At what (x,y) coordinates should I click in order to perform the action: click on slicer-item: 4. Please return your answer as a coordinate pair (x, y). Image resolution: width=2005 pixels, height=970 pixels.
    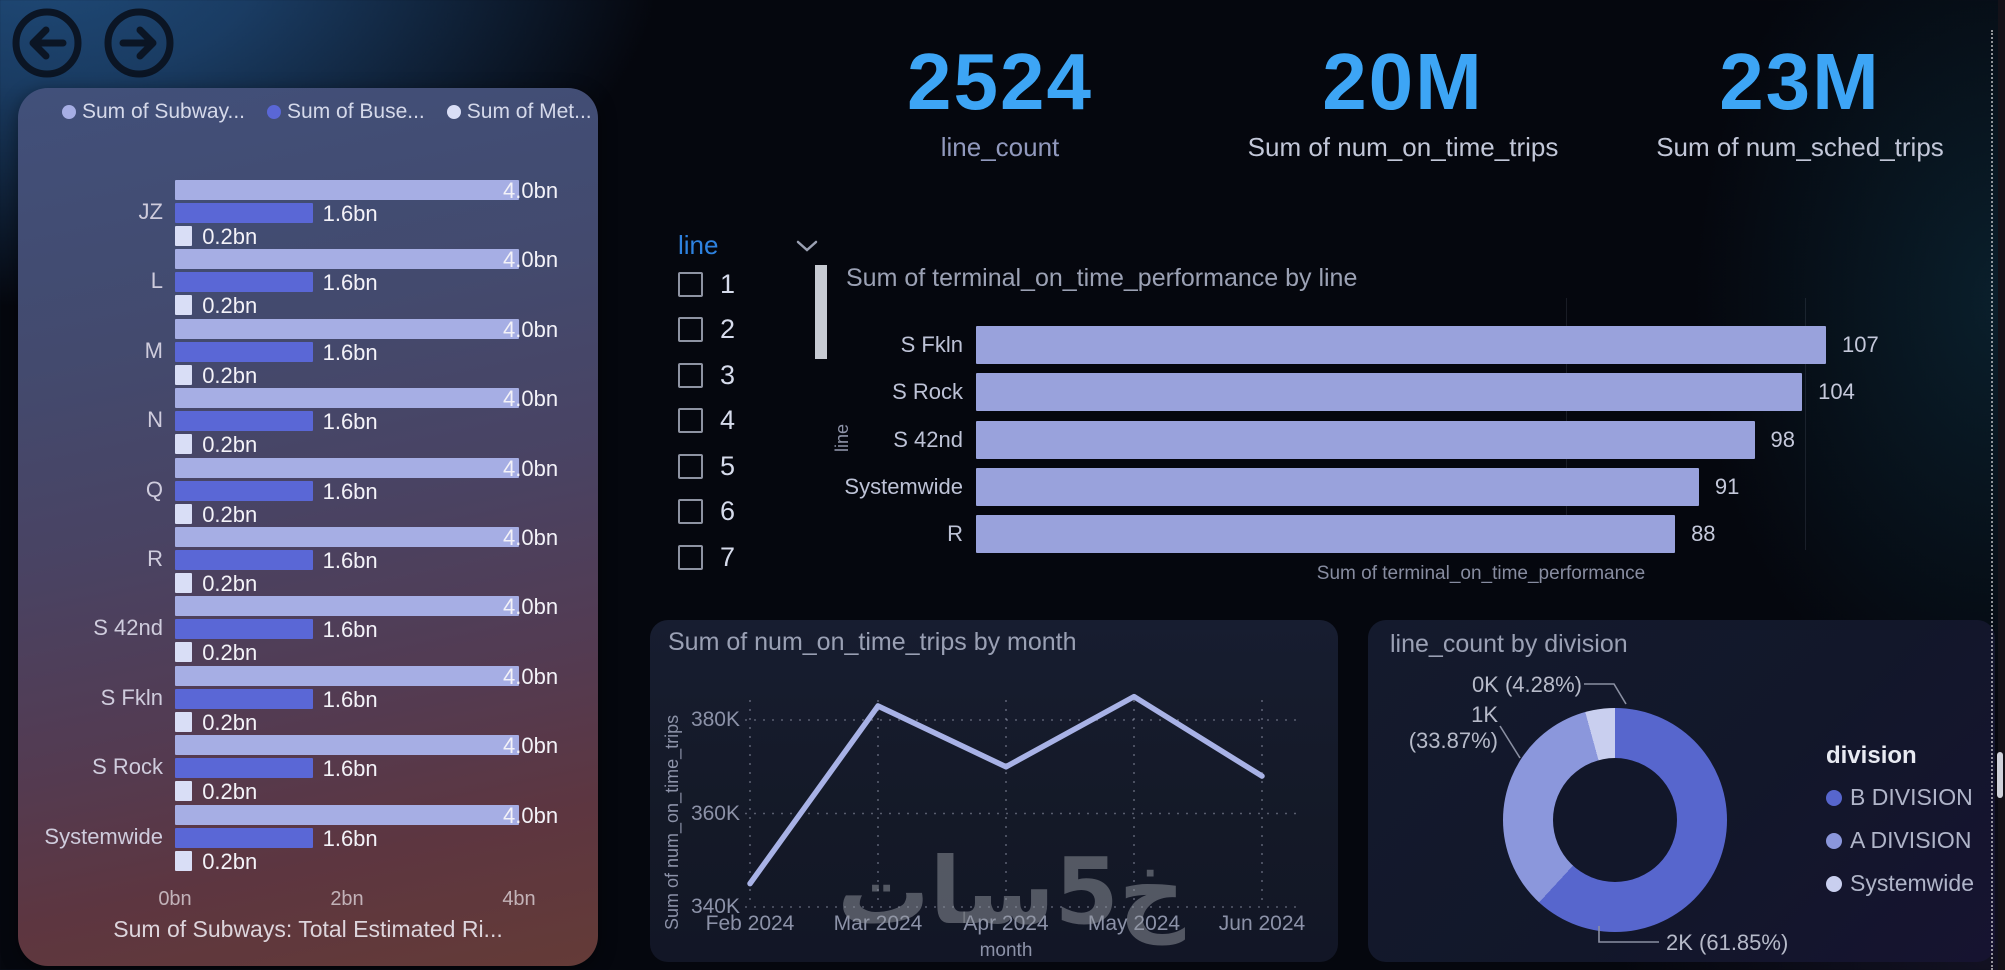
    Looking at the image, I should click on (706, 420).